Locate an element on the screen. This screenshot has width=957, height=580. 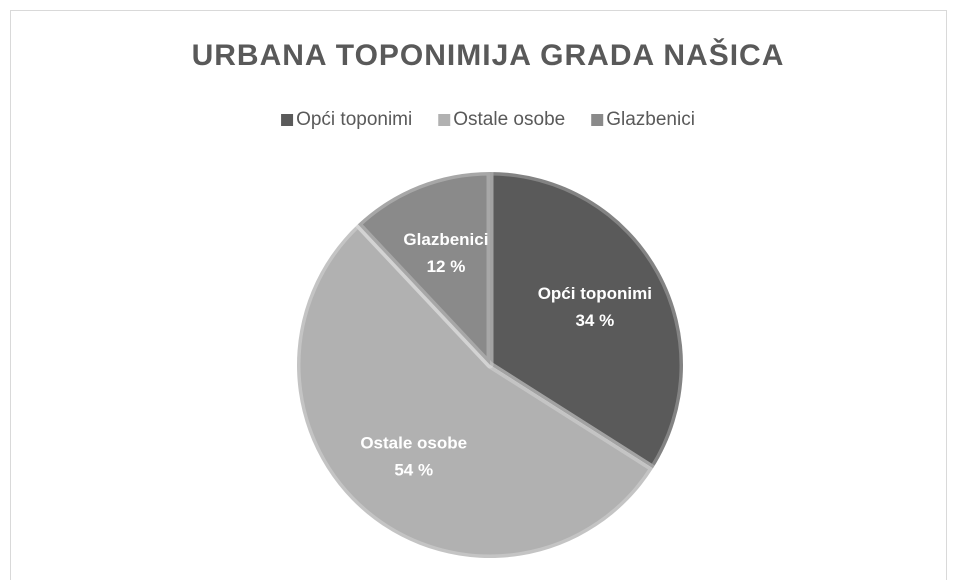
chart-title: URBANA TOPONIMIJA GRADA NAŠICA is located at coordinates (488, 55).